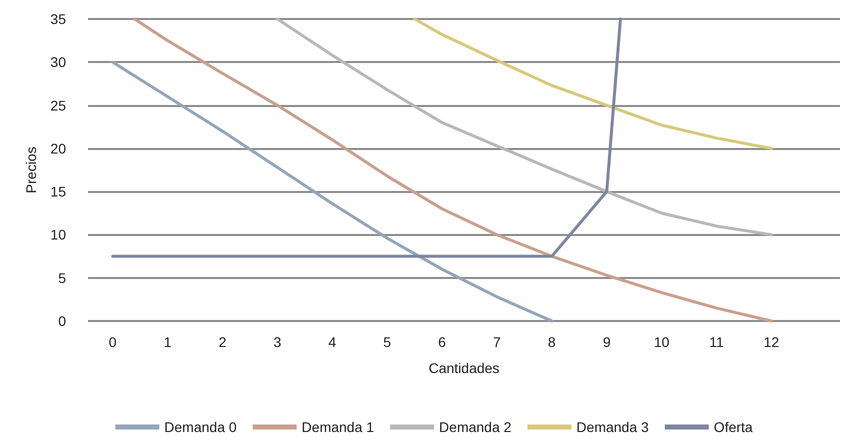 The width and height of the screenshot is (868, 443). I want to click on x-tick-label: 6, so click(442, 342).